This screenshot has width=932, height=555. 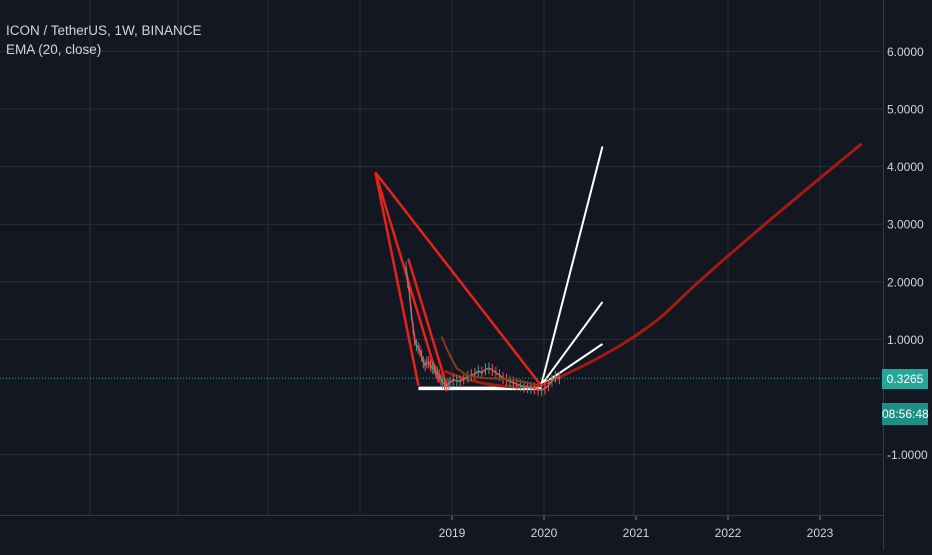 What do you see at coordinates (452, 533) in the screenshot?
I see `x-tick-label: 2019` at bounding box center [452, 533].